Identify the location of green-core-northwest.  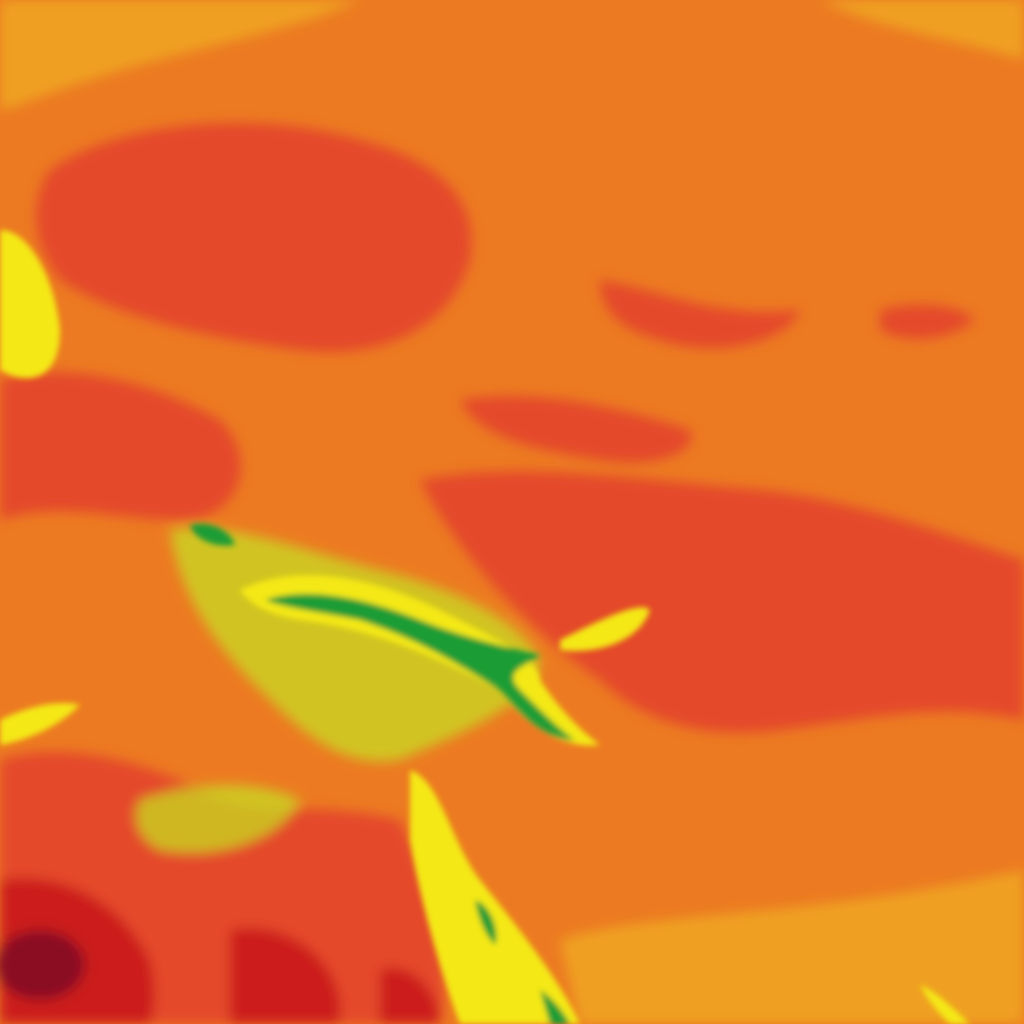
(212, 534).